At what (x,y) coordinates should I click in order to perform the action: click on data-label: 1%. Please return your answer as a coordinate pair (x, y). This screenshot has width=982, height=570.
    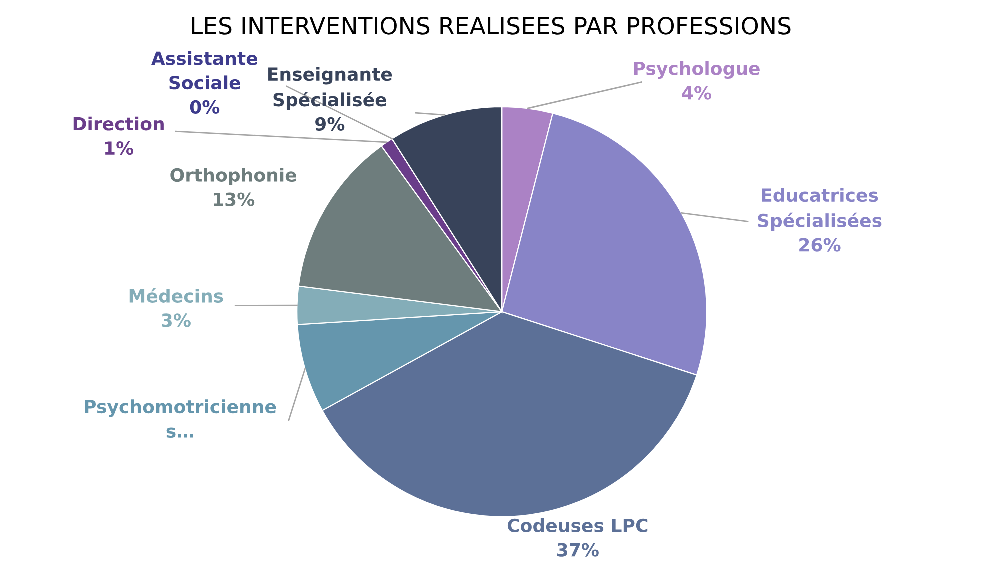
    Looking at the image, I should click on (120, 148).